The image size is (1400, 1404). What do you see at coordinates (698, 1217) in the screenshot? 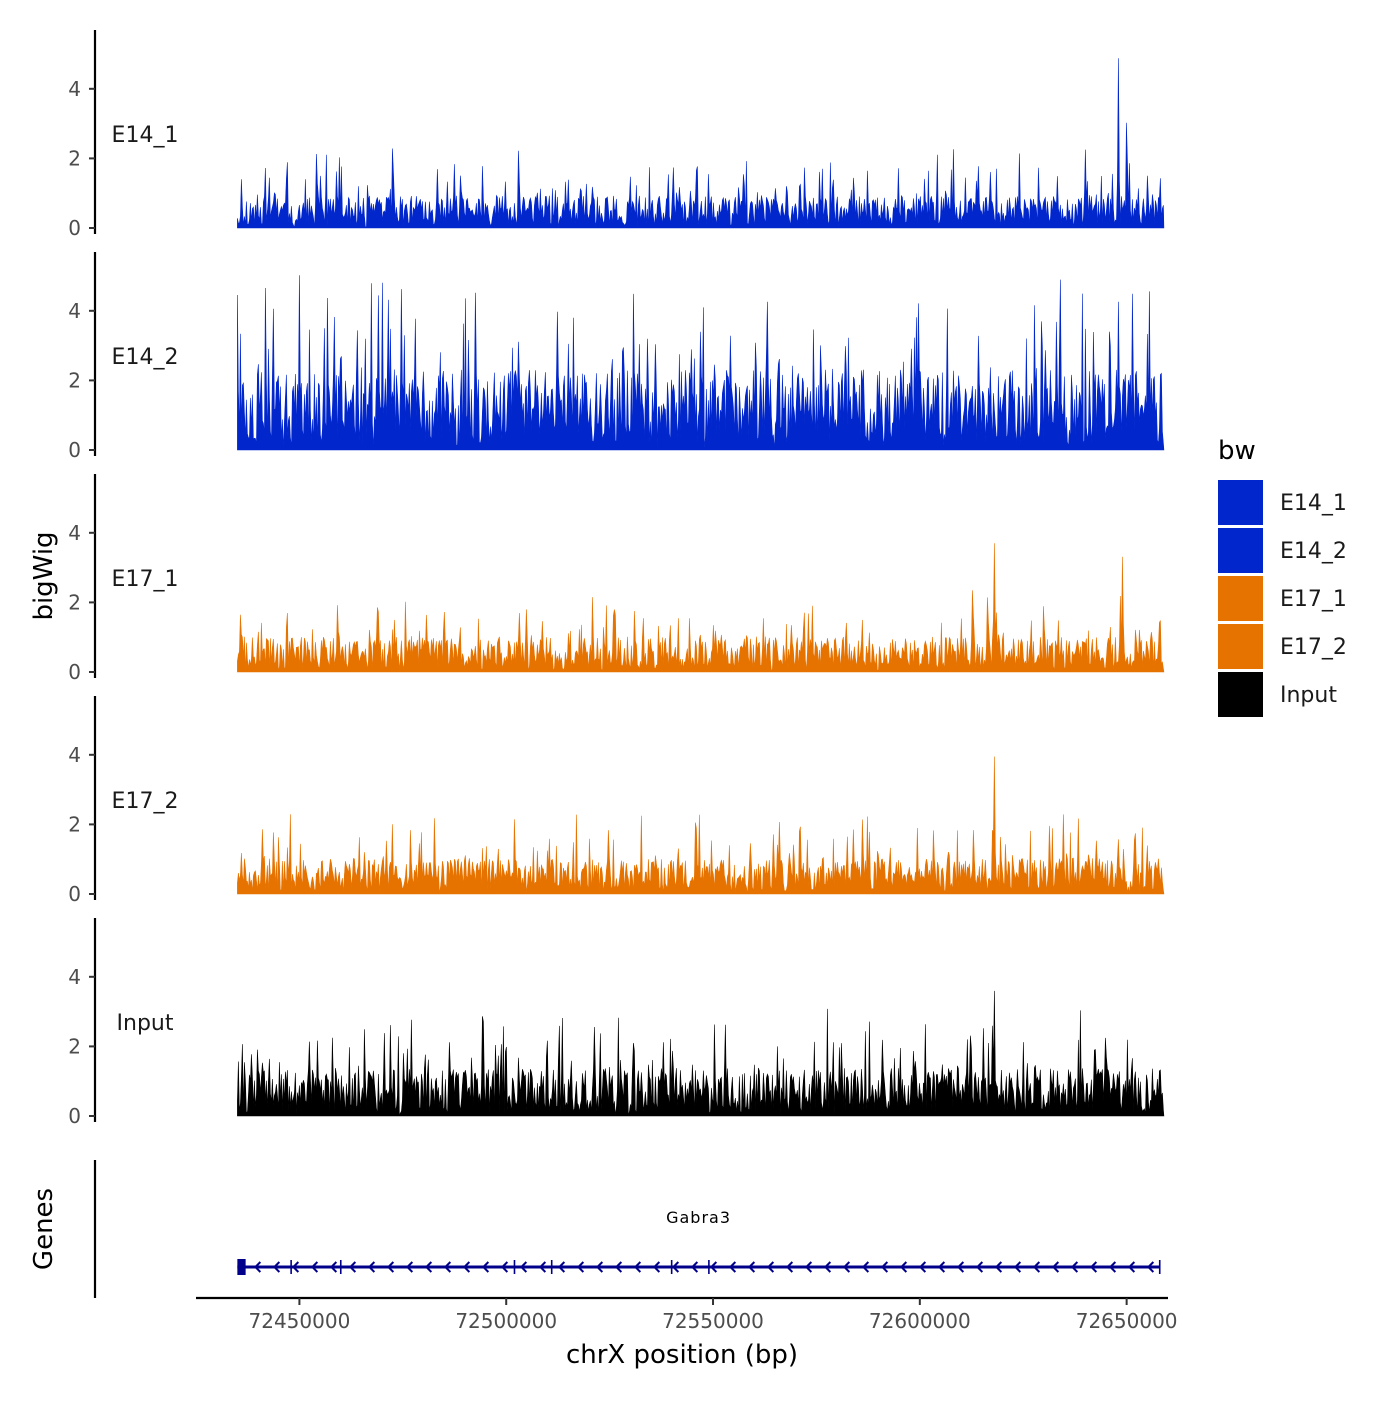
I see `gene-label-Gabra3: Gabra3` at bounding box center [698, 1217].